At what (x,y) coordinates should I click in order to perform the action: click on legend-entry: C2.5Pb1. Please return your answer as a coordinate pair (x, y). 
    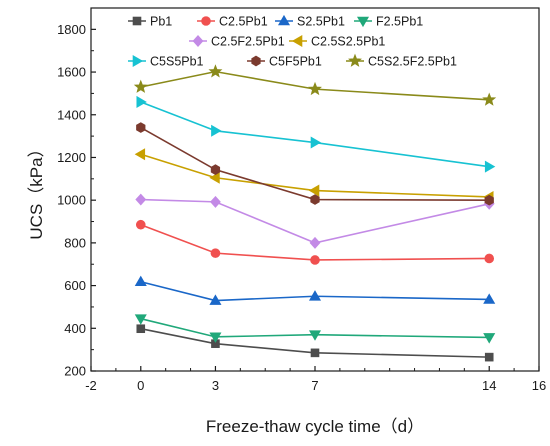
    Looking at the image, I should click on (232, 22).